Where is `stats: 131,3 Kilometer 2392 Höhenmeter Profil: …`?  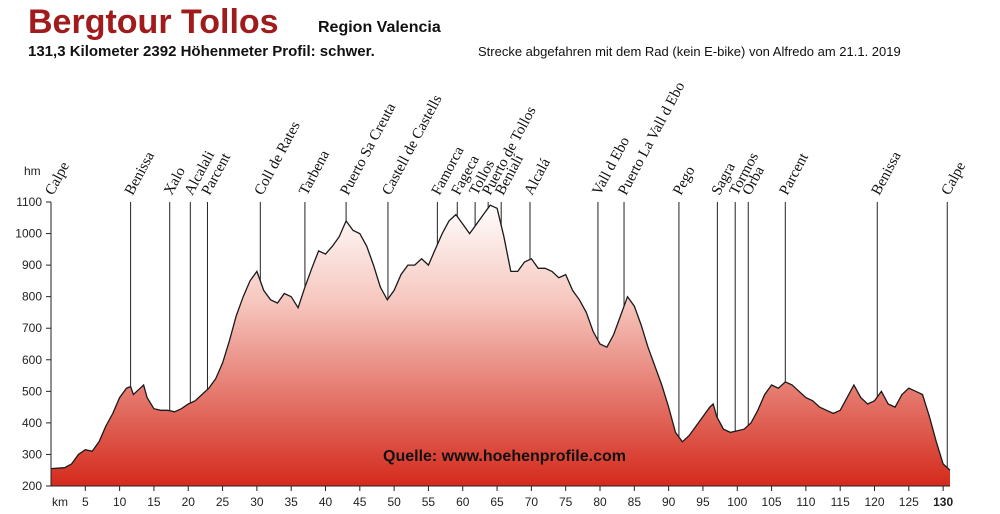
stats: 131,3 Kilometer 2392 Höhenmeter Profil: … is located at coordinates (201, 51).